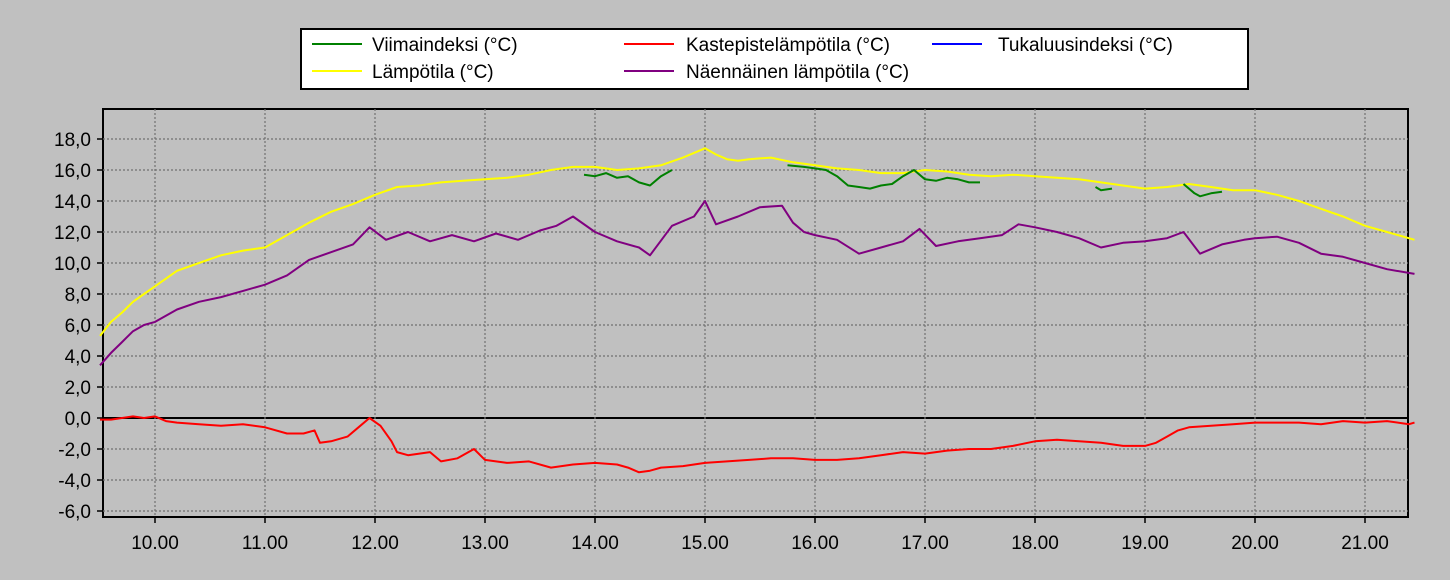  What do you see at coordinates (433, 72) in the screenshot?
I see `legend-label: Lämpötila (°C)` at bounding box center [433, 72].